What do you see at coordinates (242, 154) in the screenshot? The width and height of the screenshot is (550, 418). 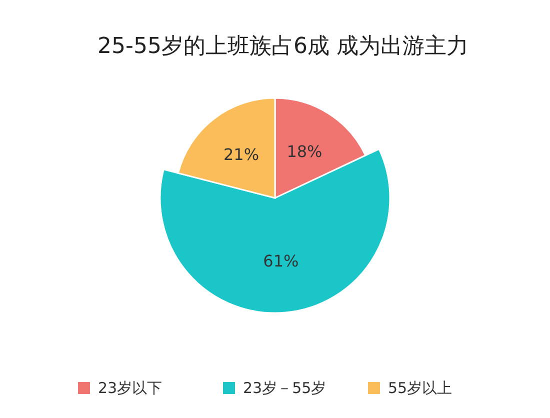 I see `data-label: 21%` at bounding box center [242, 154].